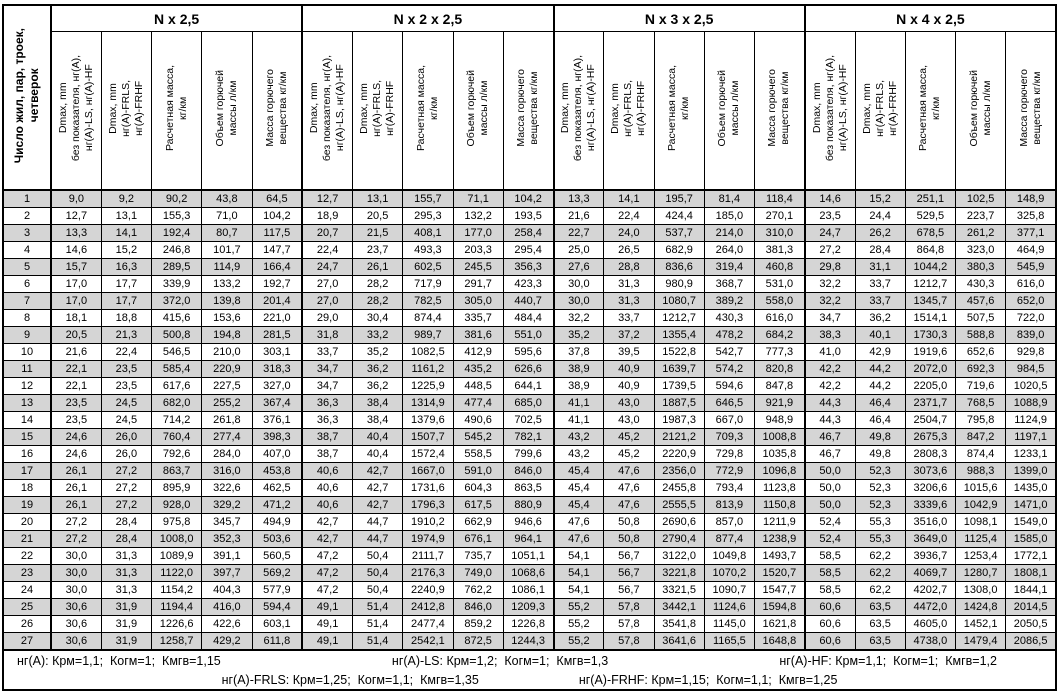 Image resolution: width=1060 pixels, height=700 pixels. Describe the element at coordinates (126, 198) in the screenshot. I see `value-cell: 9,2` at that location.